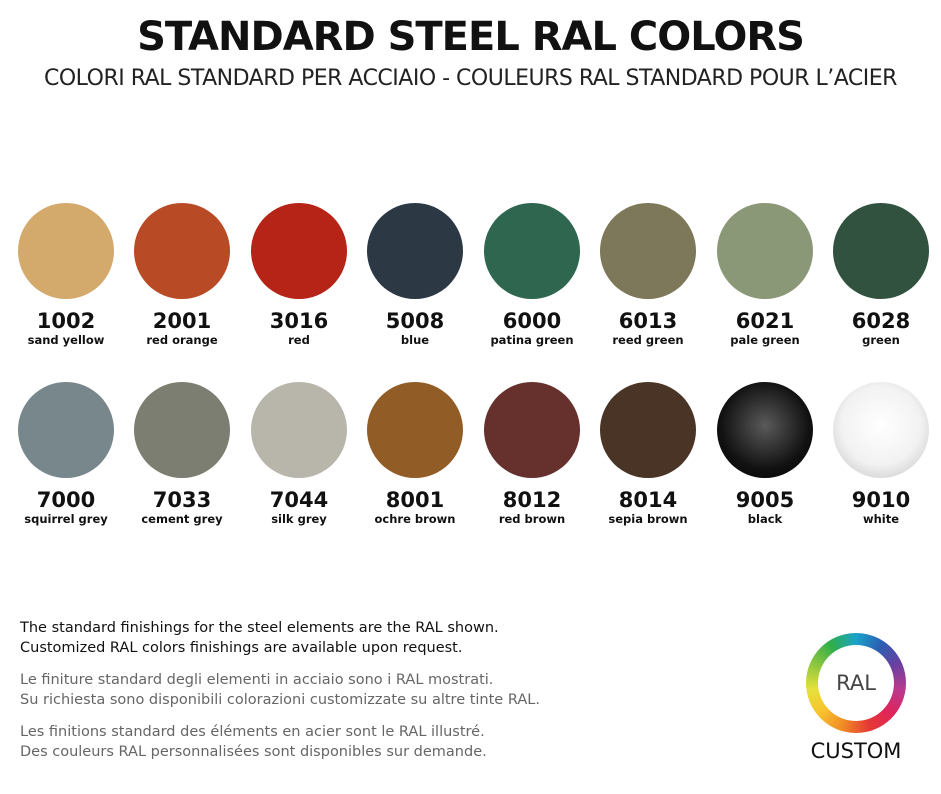 The image size is (941, 794). I want to click on swatch-1002: 1002 sand yellow, so click(66, 275).